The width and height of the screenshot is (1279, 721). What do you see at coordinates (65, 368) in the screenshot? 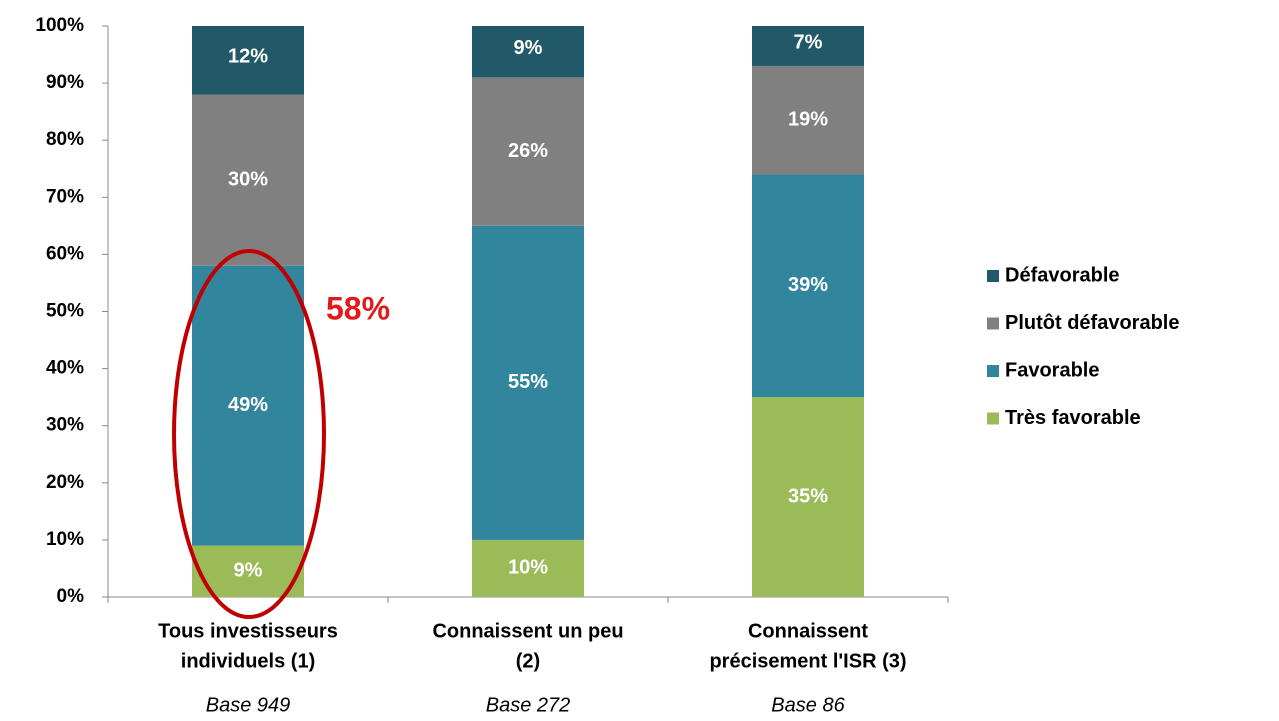
I see `y-tick-label: 40%` at bounding box center [65, 368].